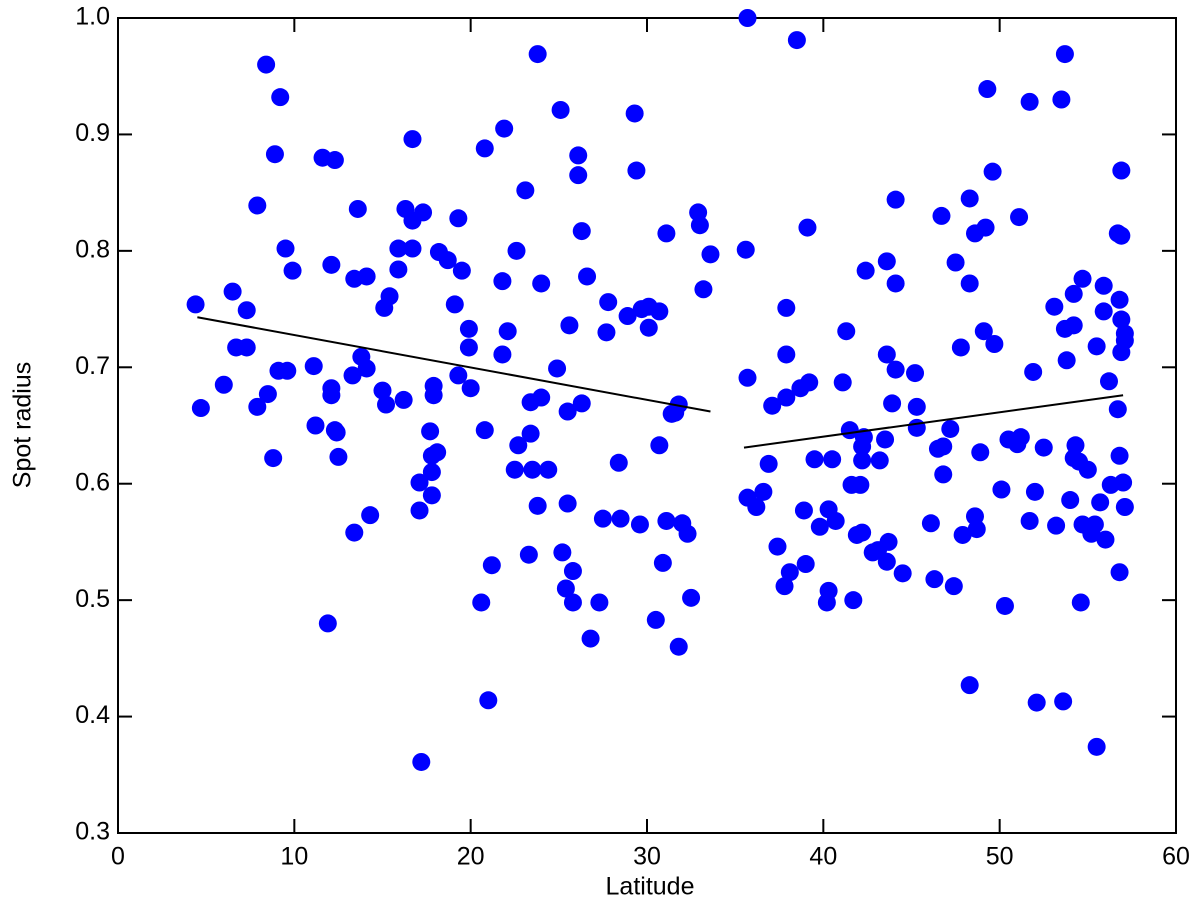  I want to click on x-tick-label: 30, so click(647, 857).